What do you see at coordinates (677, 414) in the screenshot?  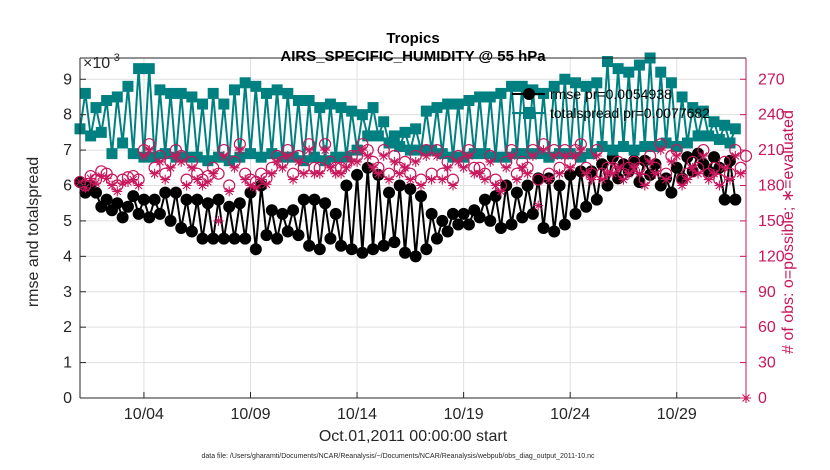 I see `x-tick-label: 10/29` at bounding box center [677, 414].